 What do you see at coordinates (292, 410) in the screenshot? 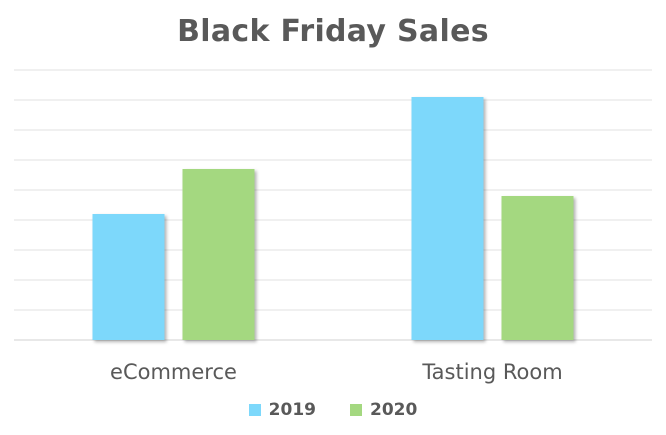
I see `legend-label-2019: 2019` at bounding box center [292, 410].